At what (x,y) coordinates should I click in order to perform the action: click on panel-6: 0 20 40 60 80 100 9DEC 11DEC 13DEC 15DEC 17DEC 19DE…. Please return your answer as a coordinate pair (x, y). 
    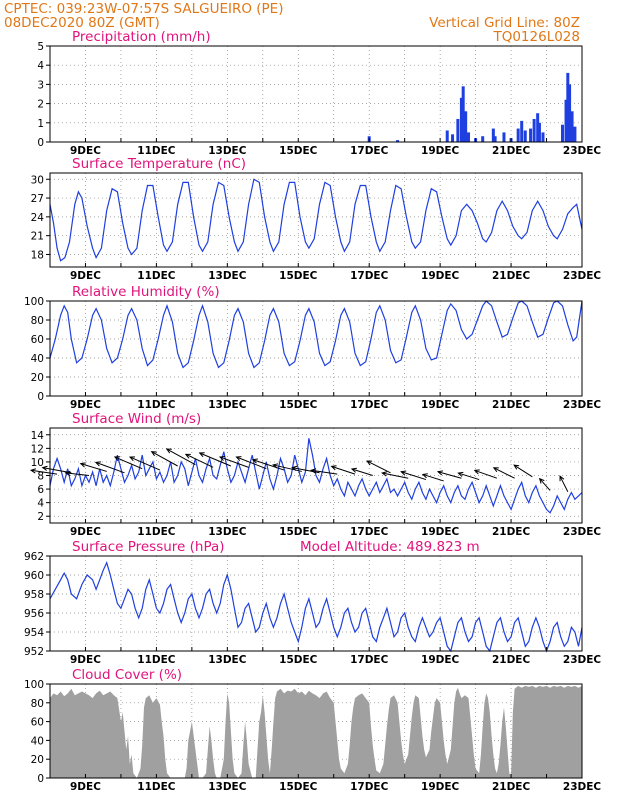
    Looking at the image, I should click on (312, 730).